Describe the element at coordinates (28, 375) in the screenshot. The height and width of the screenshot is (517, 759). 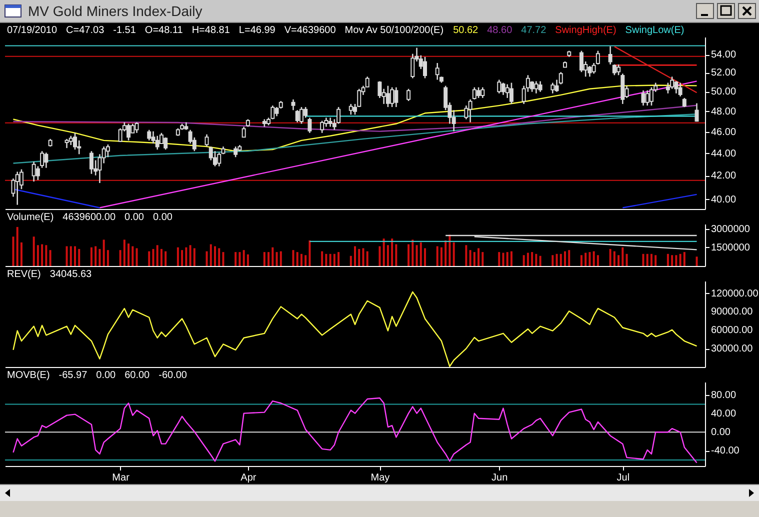
I see `text: MOVB(E)` at that location.